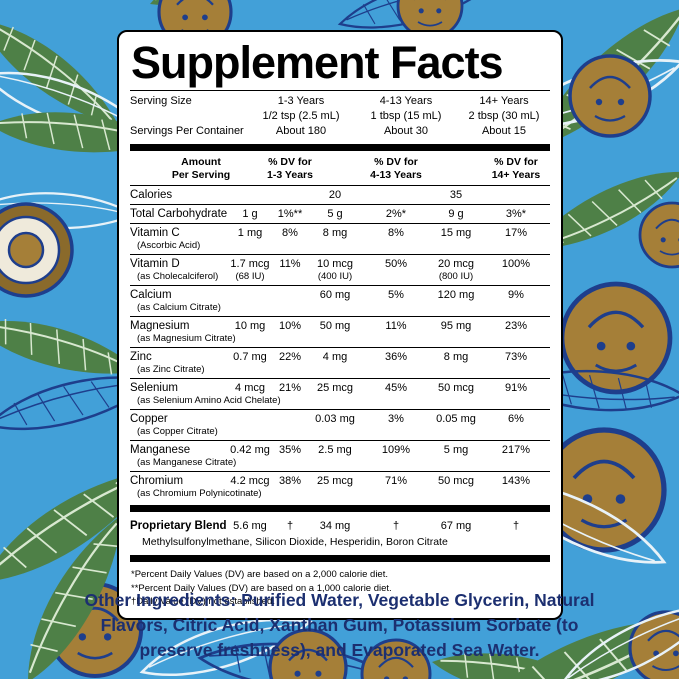  What do you see at coordinates (396, 326) in the screenshot?
I see `dv-4-13: 11%` at bounding box center [396, 326].